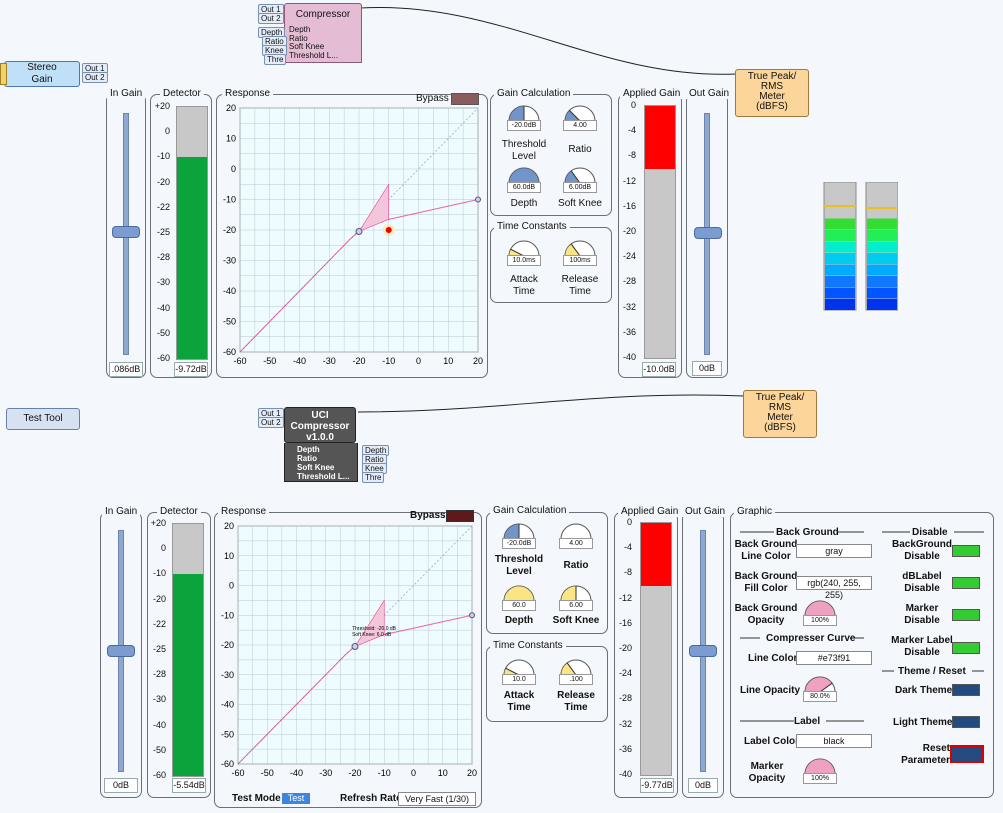 This screenshot has height=813, width=1003. I want to click on top-applied-gain-bar, so click(660, 232).